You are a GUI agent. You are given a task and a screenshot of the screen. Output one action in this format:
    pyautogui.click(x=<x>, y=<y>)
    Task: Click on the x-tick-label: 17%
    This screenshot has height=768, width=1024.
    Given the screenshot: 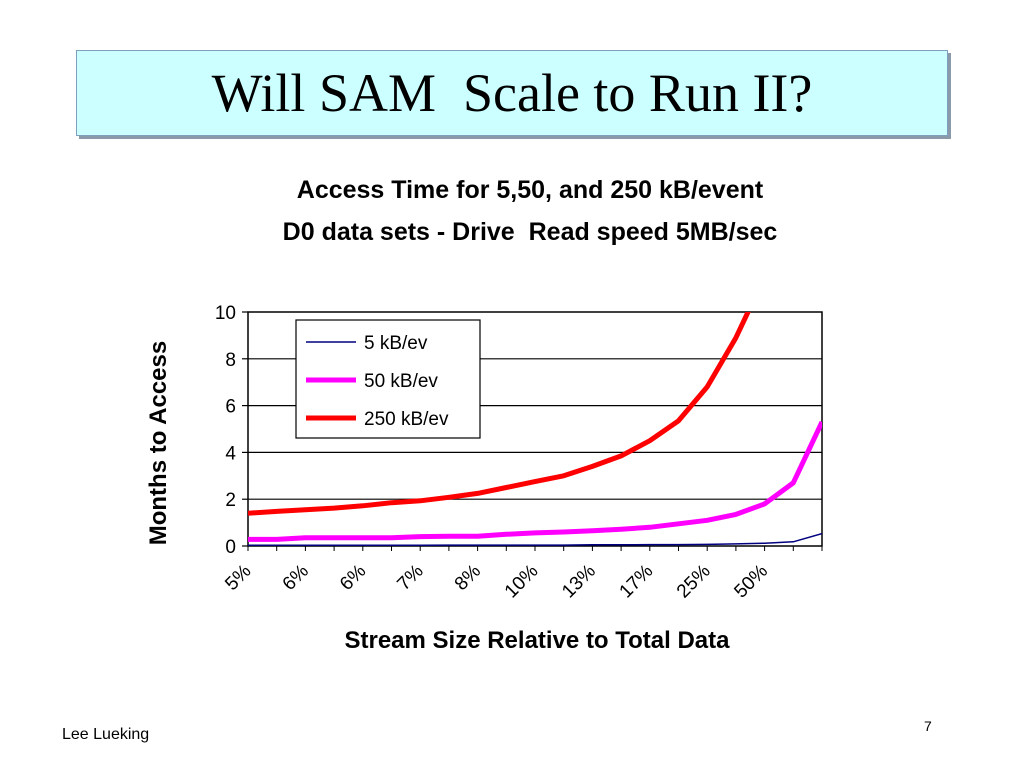 What is the action you would take?
    pyautogui.click(x=637, y=582)
    